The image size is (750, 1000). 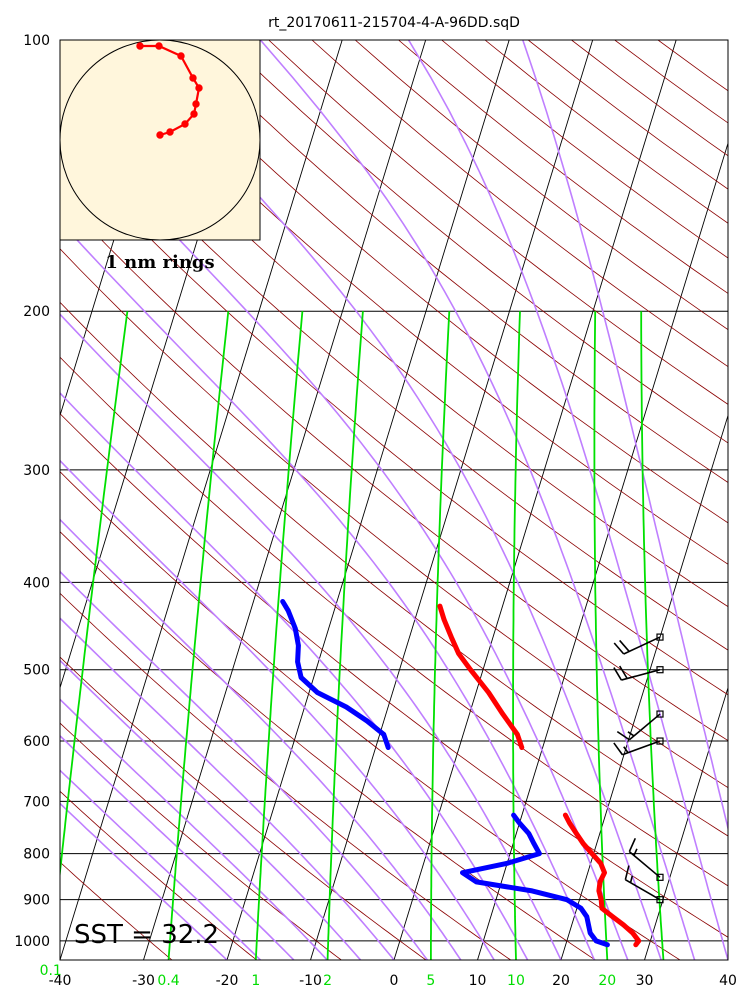 What do you see at coordinates (327, 981) in the screenshot?
I see `mixing-ratio-tick-label: 2` at bounding box center [327, 981].